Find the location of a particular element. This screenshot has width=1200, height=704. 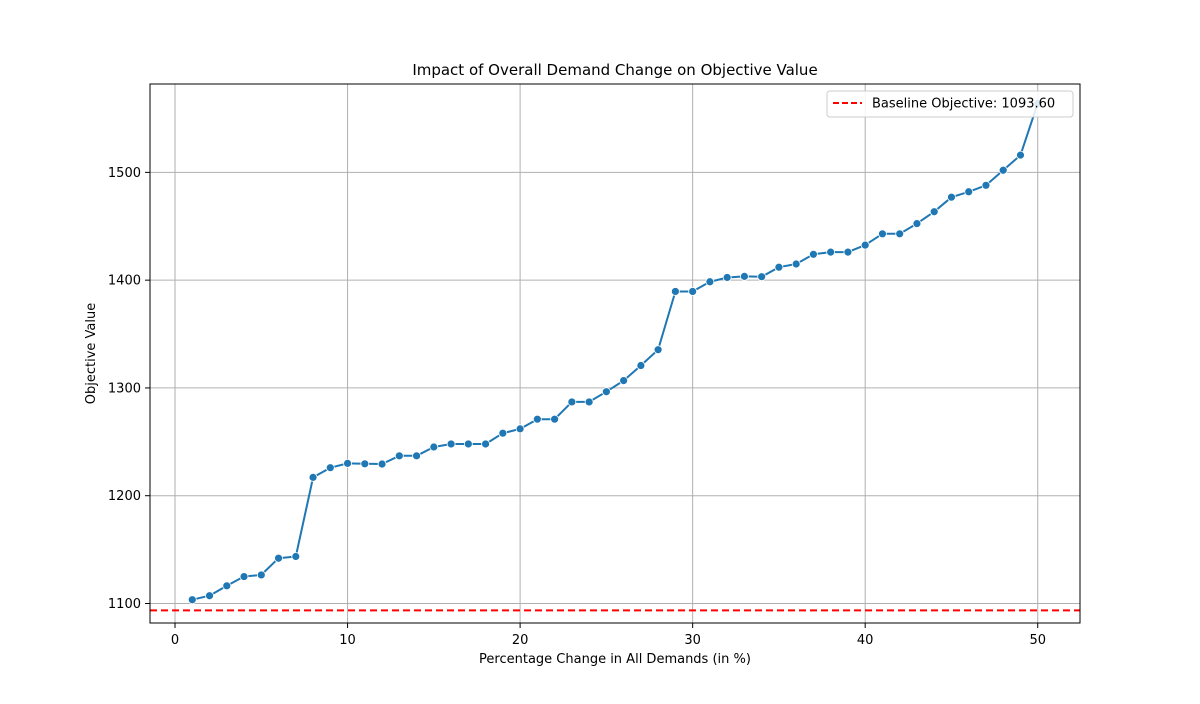

legend-box is located at coordinates (950, 104).